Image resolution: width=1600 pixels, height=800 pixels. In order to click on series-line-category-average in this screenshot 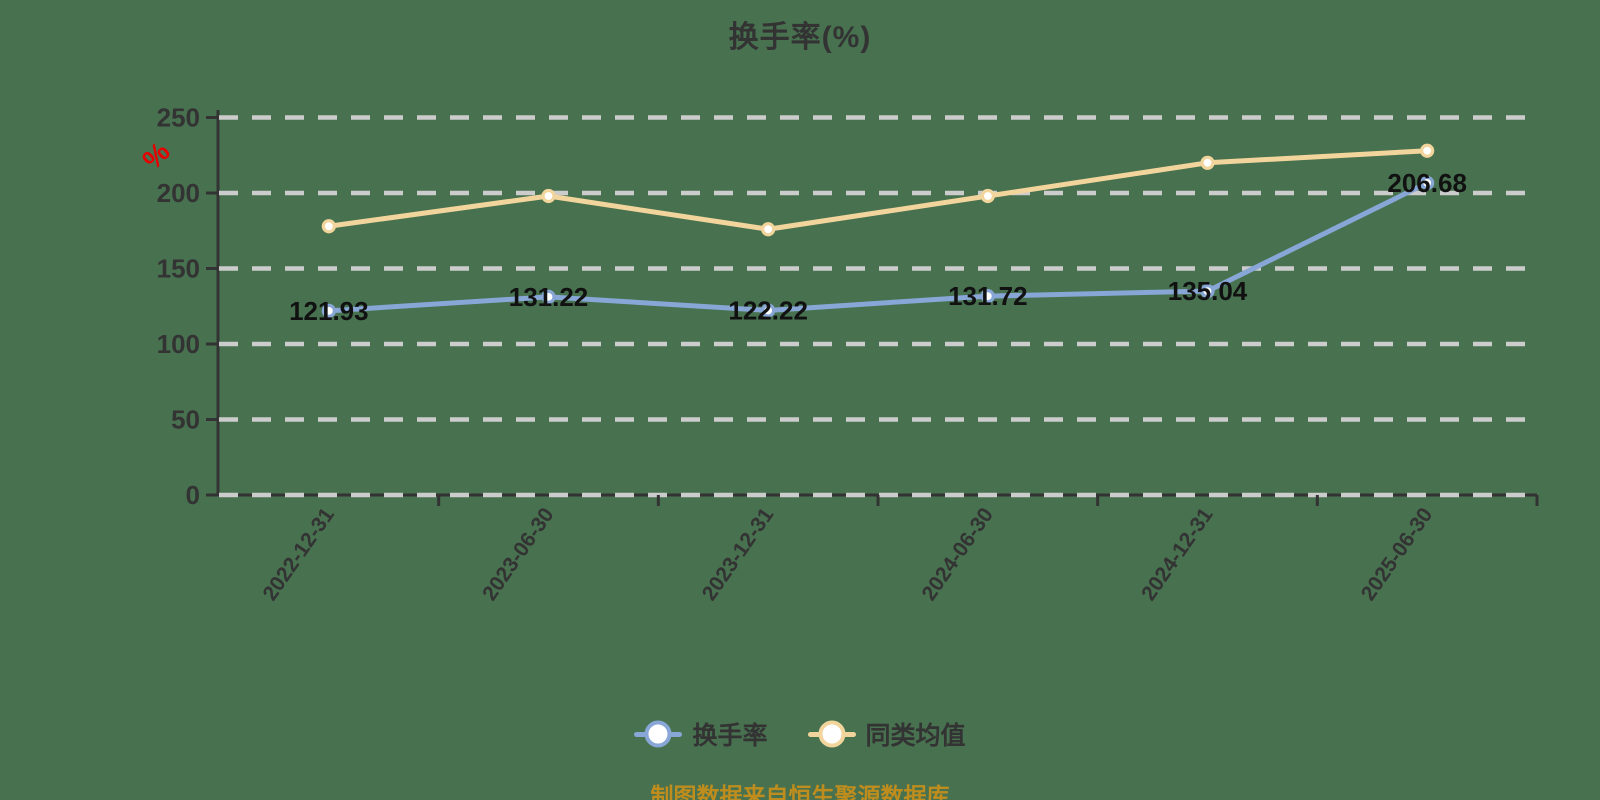, I will do `click(878, 190)`.